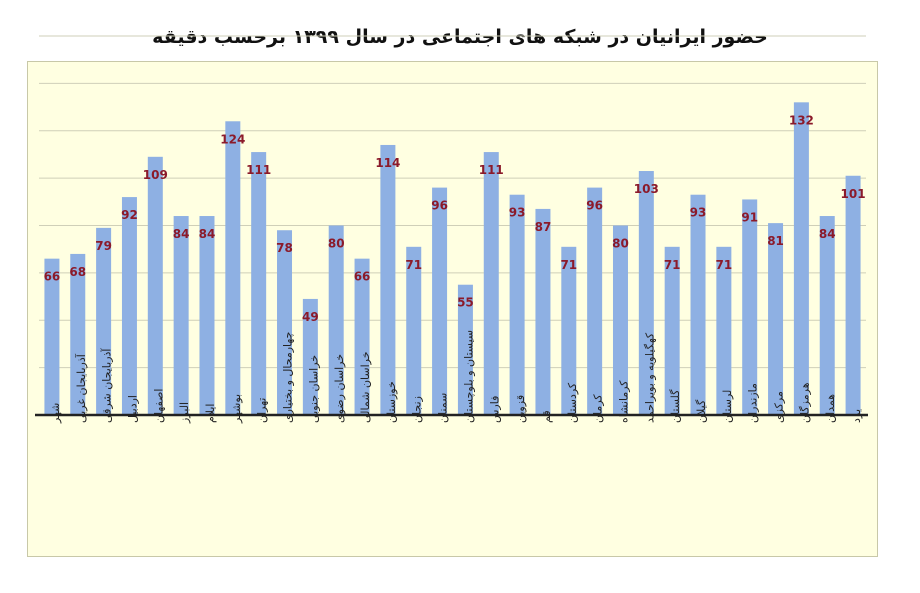 The image size is (920, 593). Describe the element at coordinates (55, 413) in the screenshot. I see `x-tick-label: شهر` at that location.